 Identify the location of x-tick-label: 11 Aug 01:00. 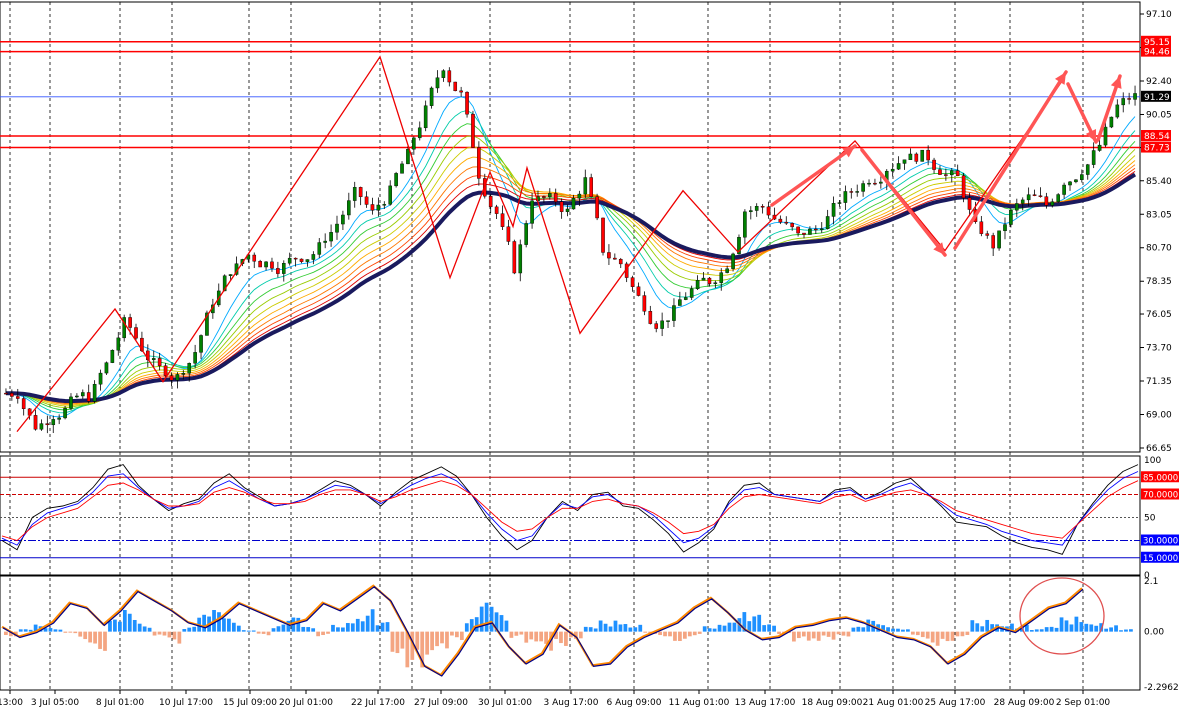
(699, 703).